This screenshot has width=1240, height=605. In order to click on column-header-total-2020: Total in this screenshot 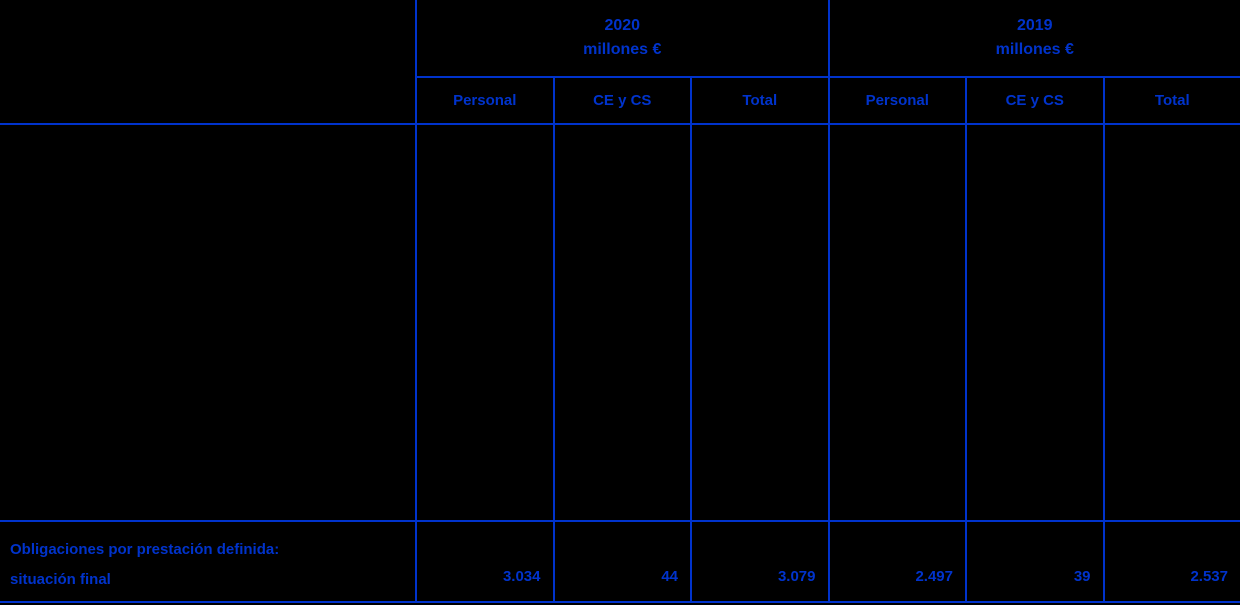, I will do `click(759, 100)`.